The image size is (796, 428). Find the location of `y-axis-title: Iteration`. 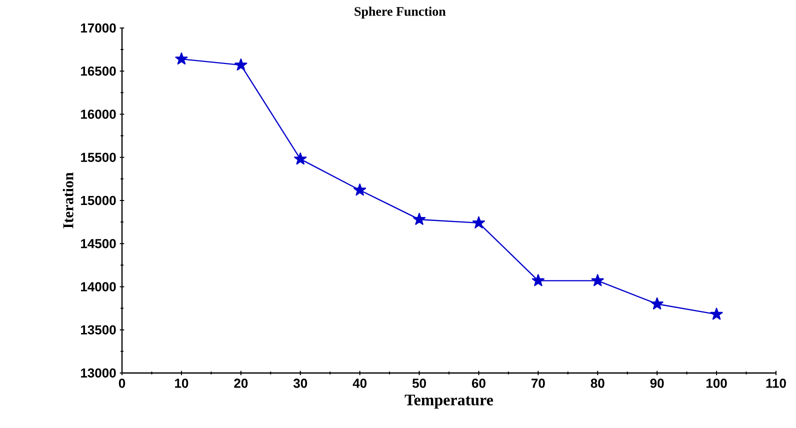

y-axis-title: Iteration is located at coordinates (68, 200).